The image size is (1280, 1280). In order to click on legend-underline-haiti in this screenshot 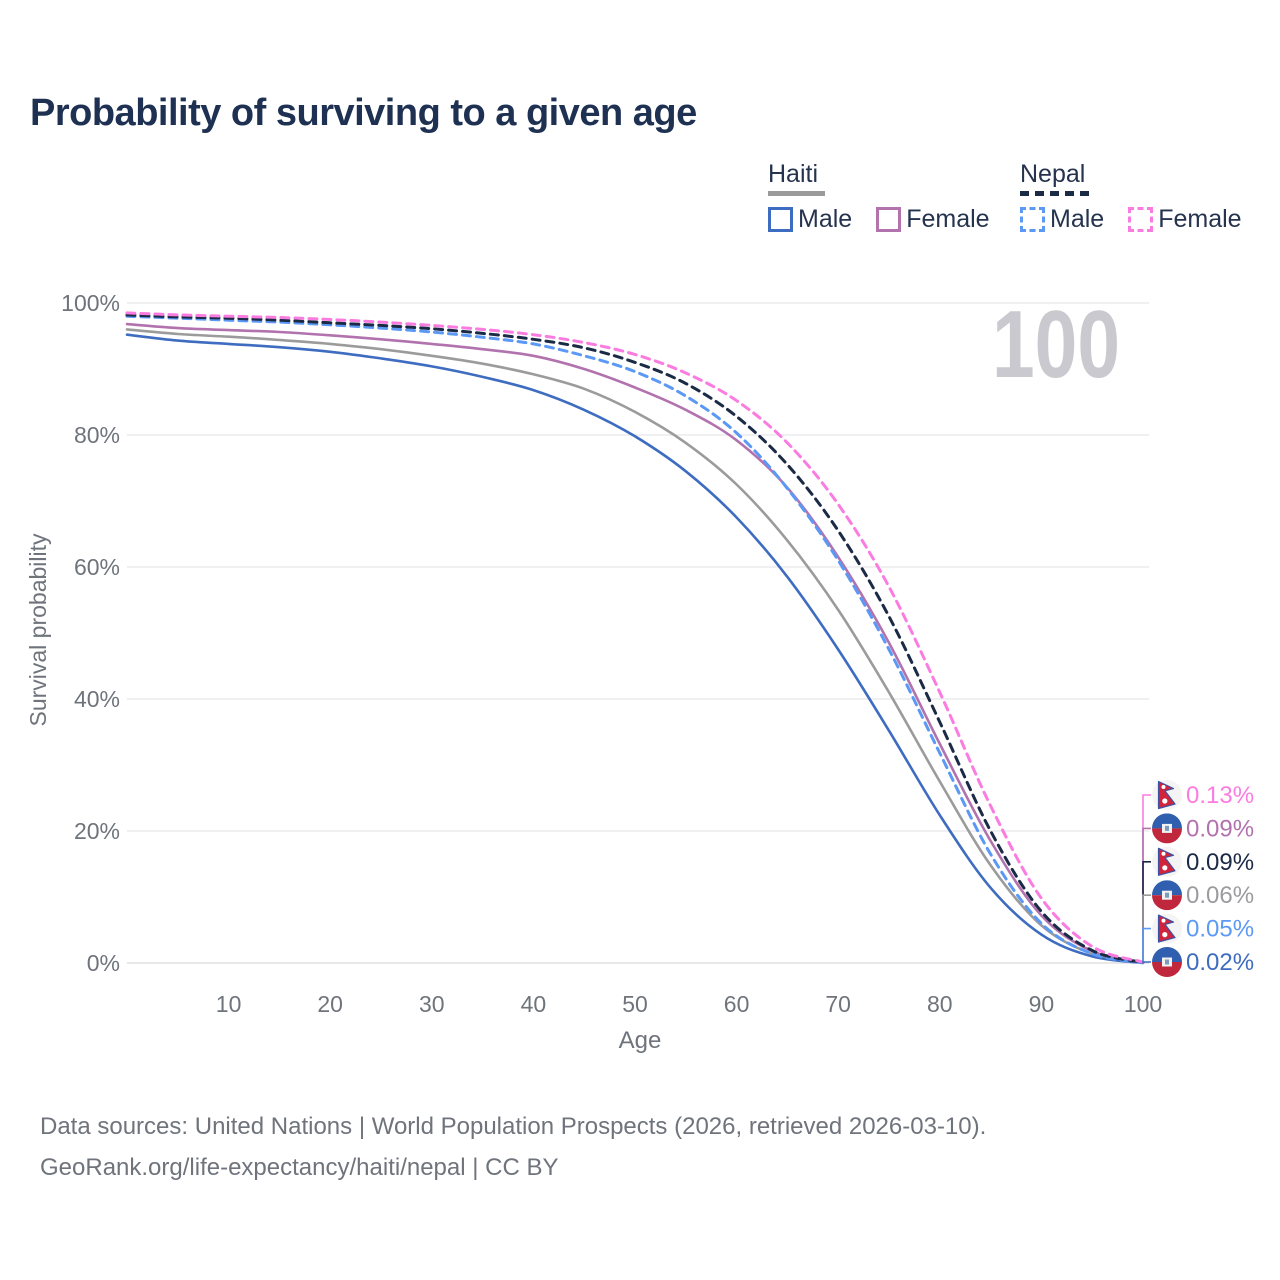, I will do `click(796, 193)`.